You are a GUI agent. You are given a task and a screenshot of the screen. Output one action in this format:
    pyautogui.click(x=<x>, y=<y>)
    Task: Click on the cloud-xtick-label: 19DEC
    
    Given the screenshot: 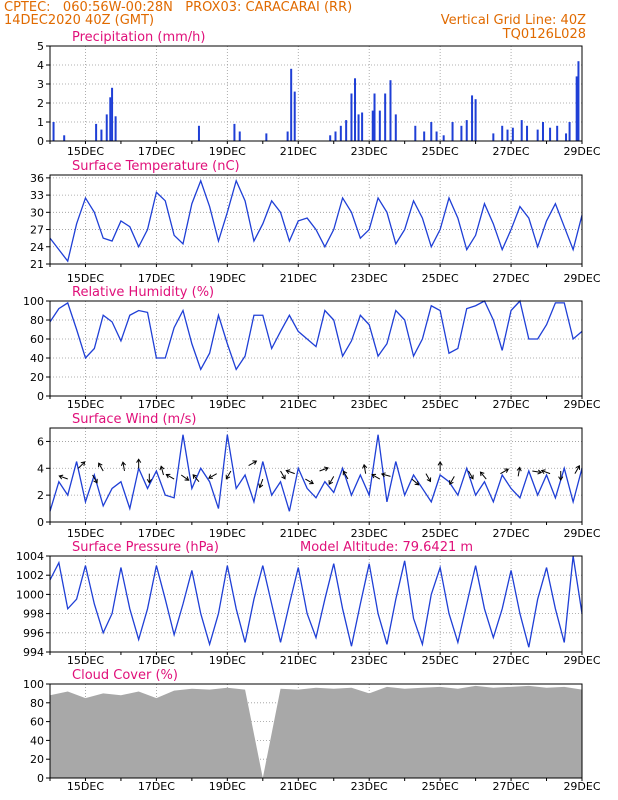 What is the action you would take?
    pyautogui.click(x=227, y=786)
    